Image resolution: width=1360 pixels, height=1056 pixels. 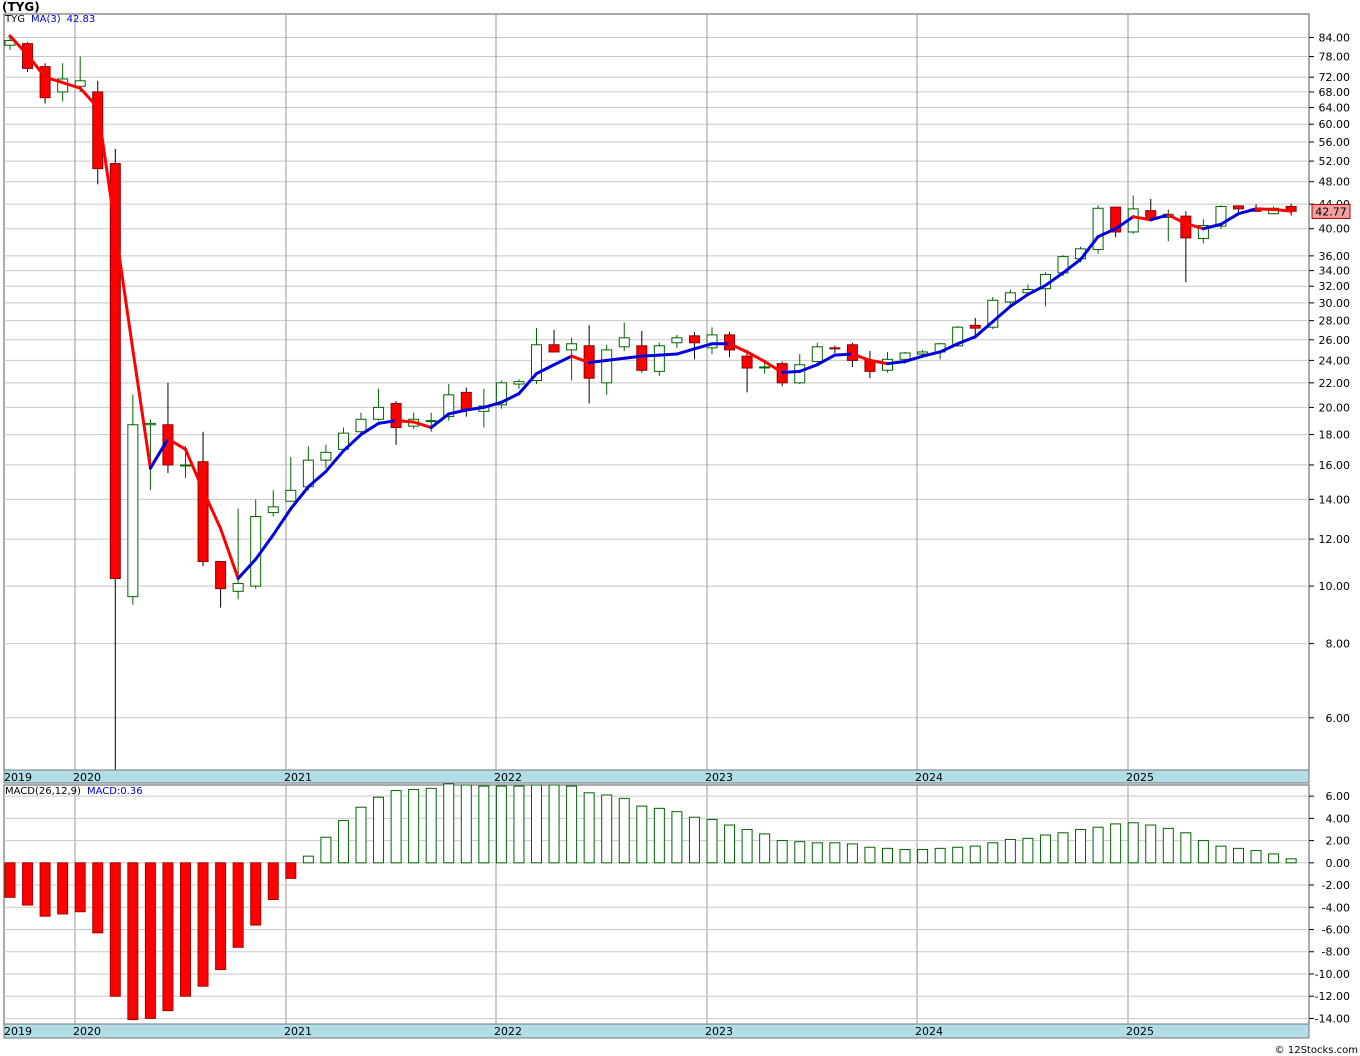 What do you see at coordinates (929, 1031) in the screenshot?
I see `year-label: 2024` at bounding box center [929, 1031].